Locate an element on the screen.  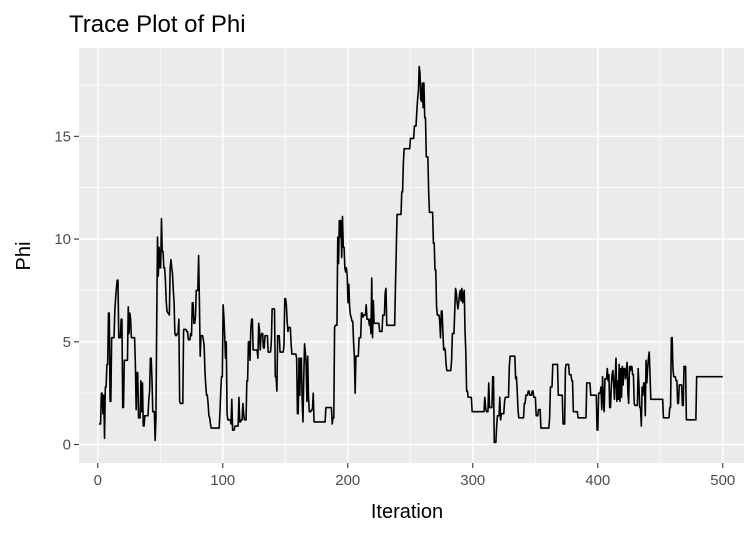
y-axis-title: Phi is located at coordinates (24, 256).